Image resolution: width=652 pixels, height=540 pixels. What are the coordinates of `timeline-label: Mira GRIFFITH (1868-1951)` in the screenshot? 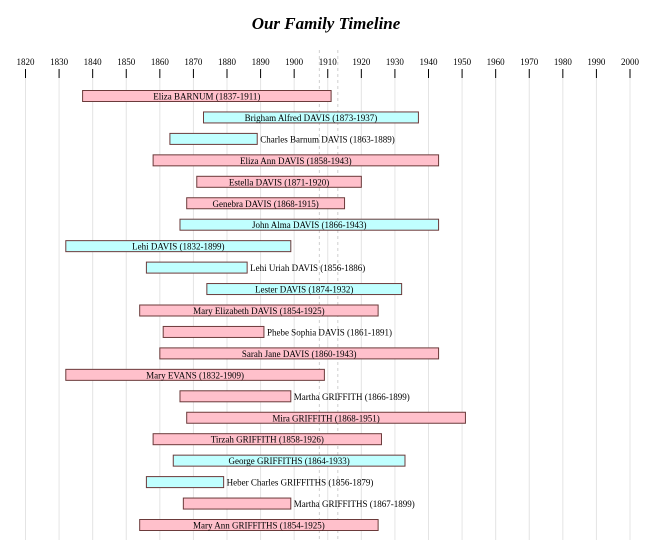 It's located at (326, 418).